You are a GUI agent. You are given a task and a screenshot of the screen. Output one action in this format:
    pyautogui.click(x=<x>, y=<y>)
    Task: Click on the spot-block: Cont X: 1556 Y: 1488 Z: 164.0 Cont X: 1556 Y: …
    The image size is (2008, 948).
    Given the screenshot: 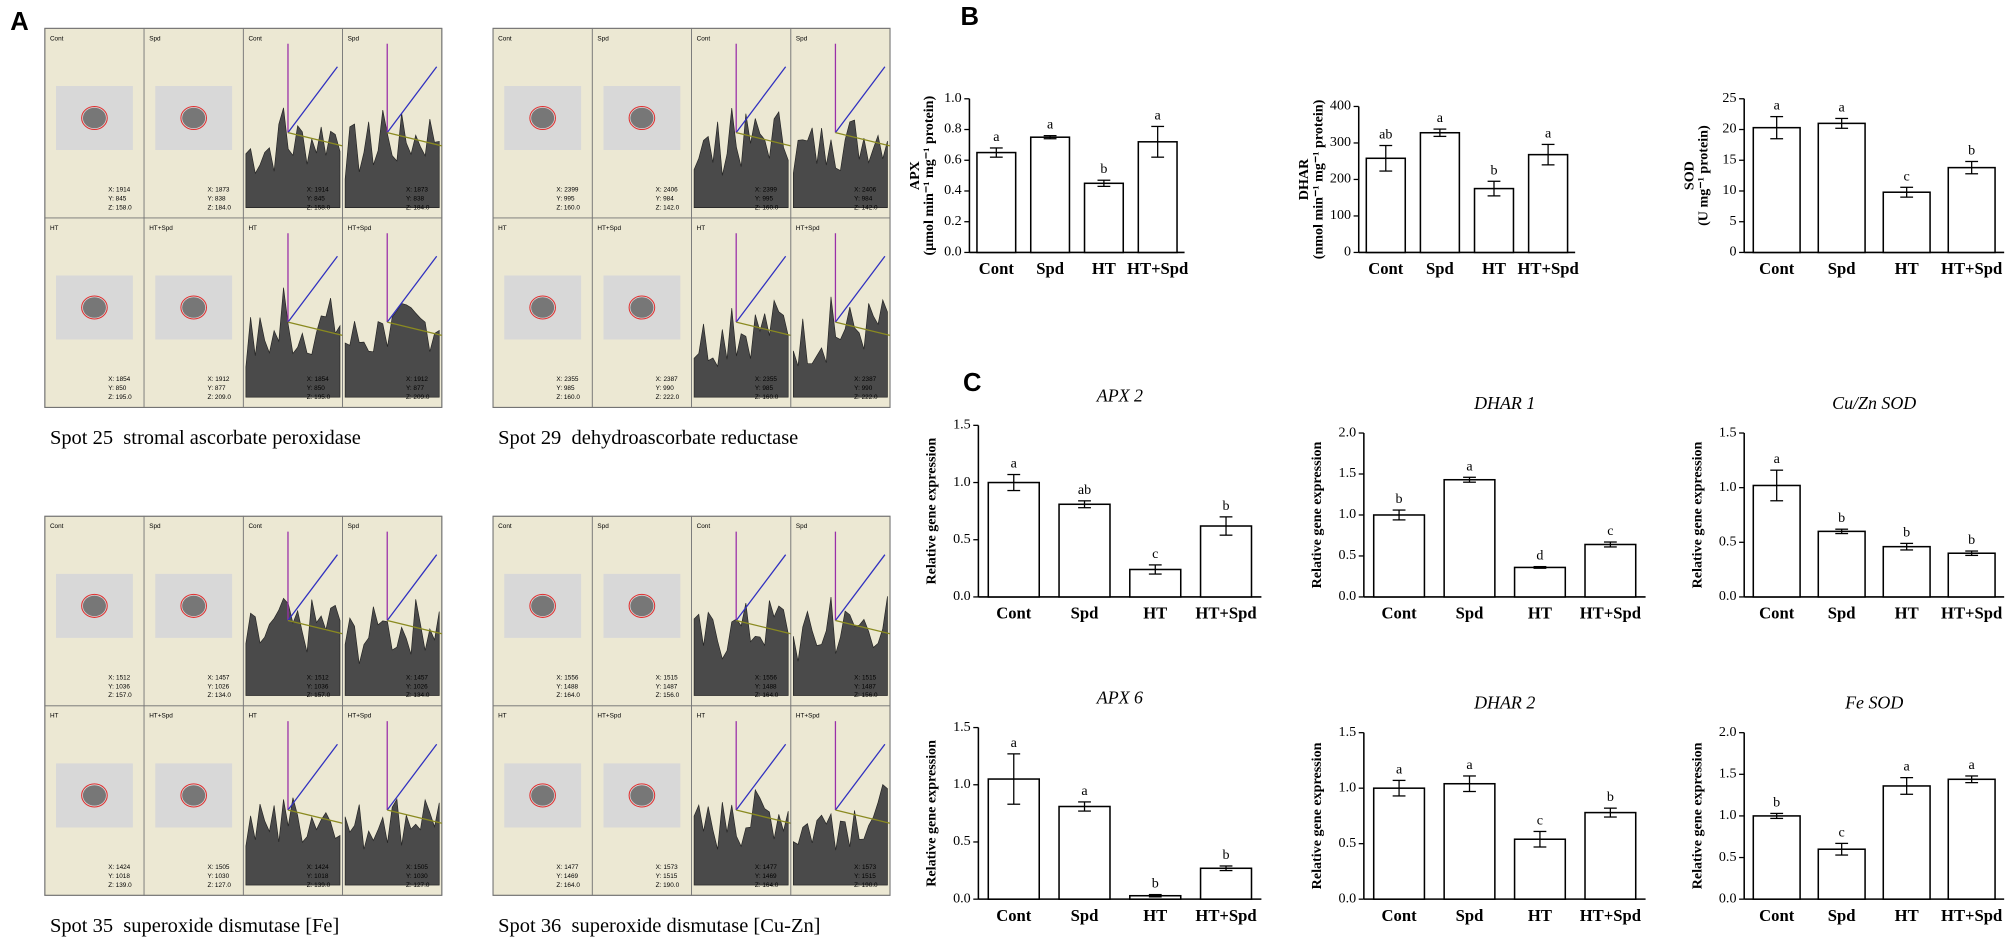 What is the action you would take?
    pyautogui.click(x=691, y=726)
    